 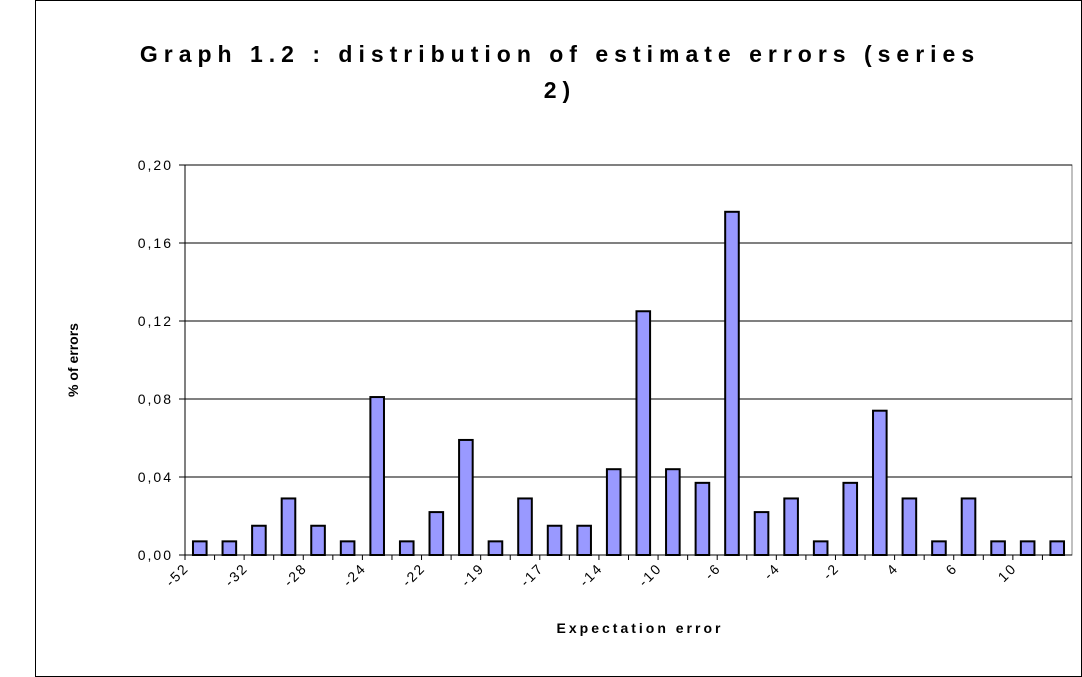 What do you see at coordinates (155, 555) in the screenshot?
I see `y-tick-label: 0,00` at bounding box center [155, 555].